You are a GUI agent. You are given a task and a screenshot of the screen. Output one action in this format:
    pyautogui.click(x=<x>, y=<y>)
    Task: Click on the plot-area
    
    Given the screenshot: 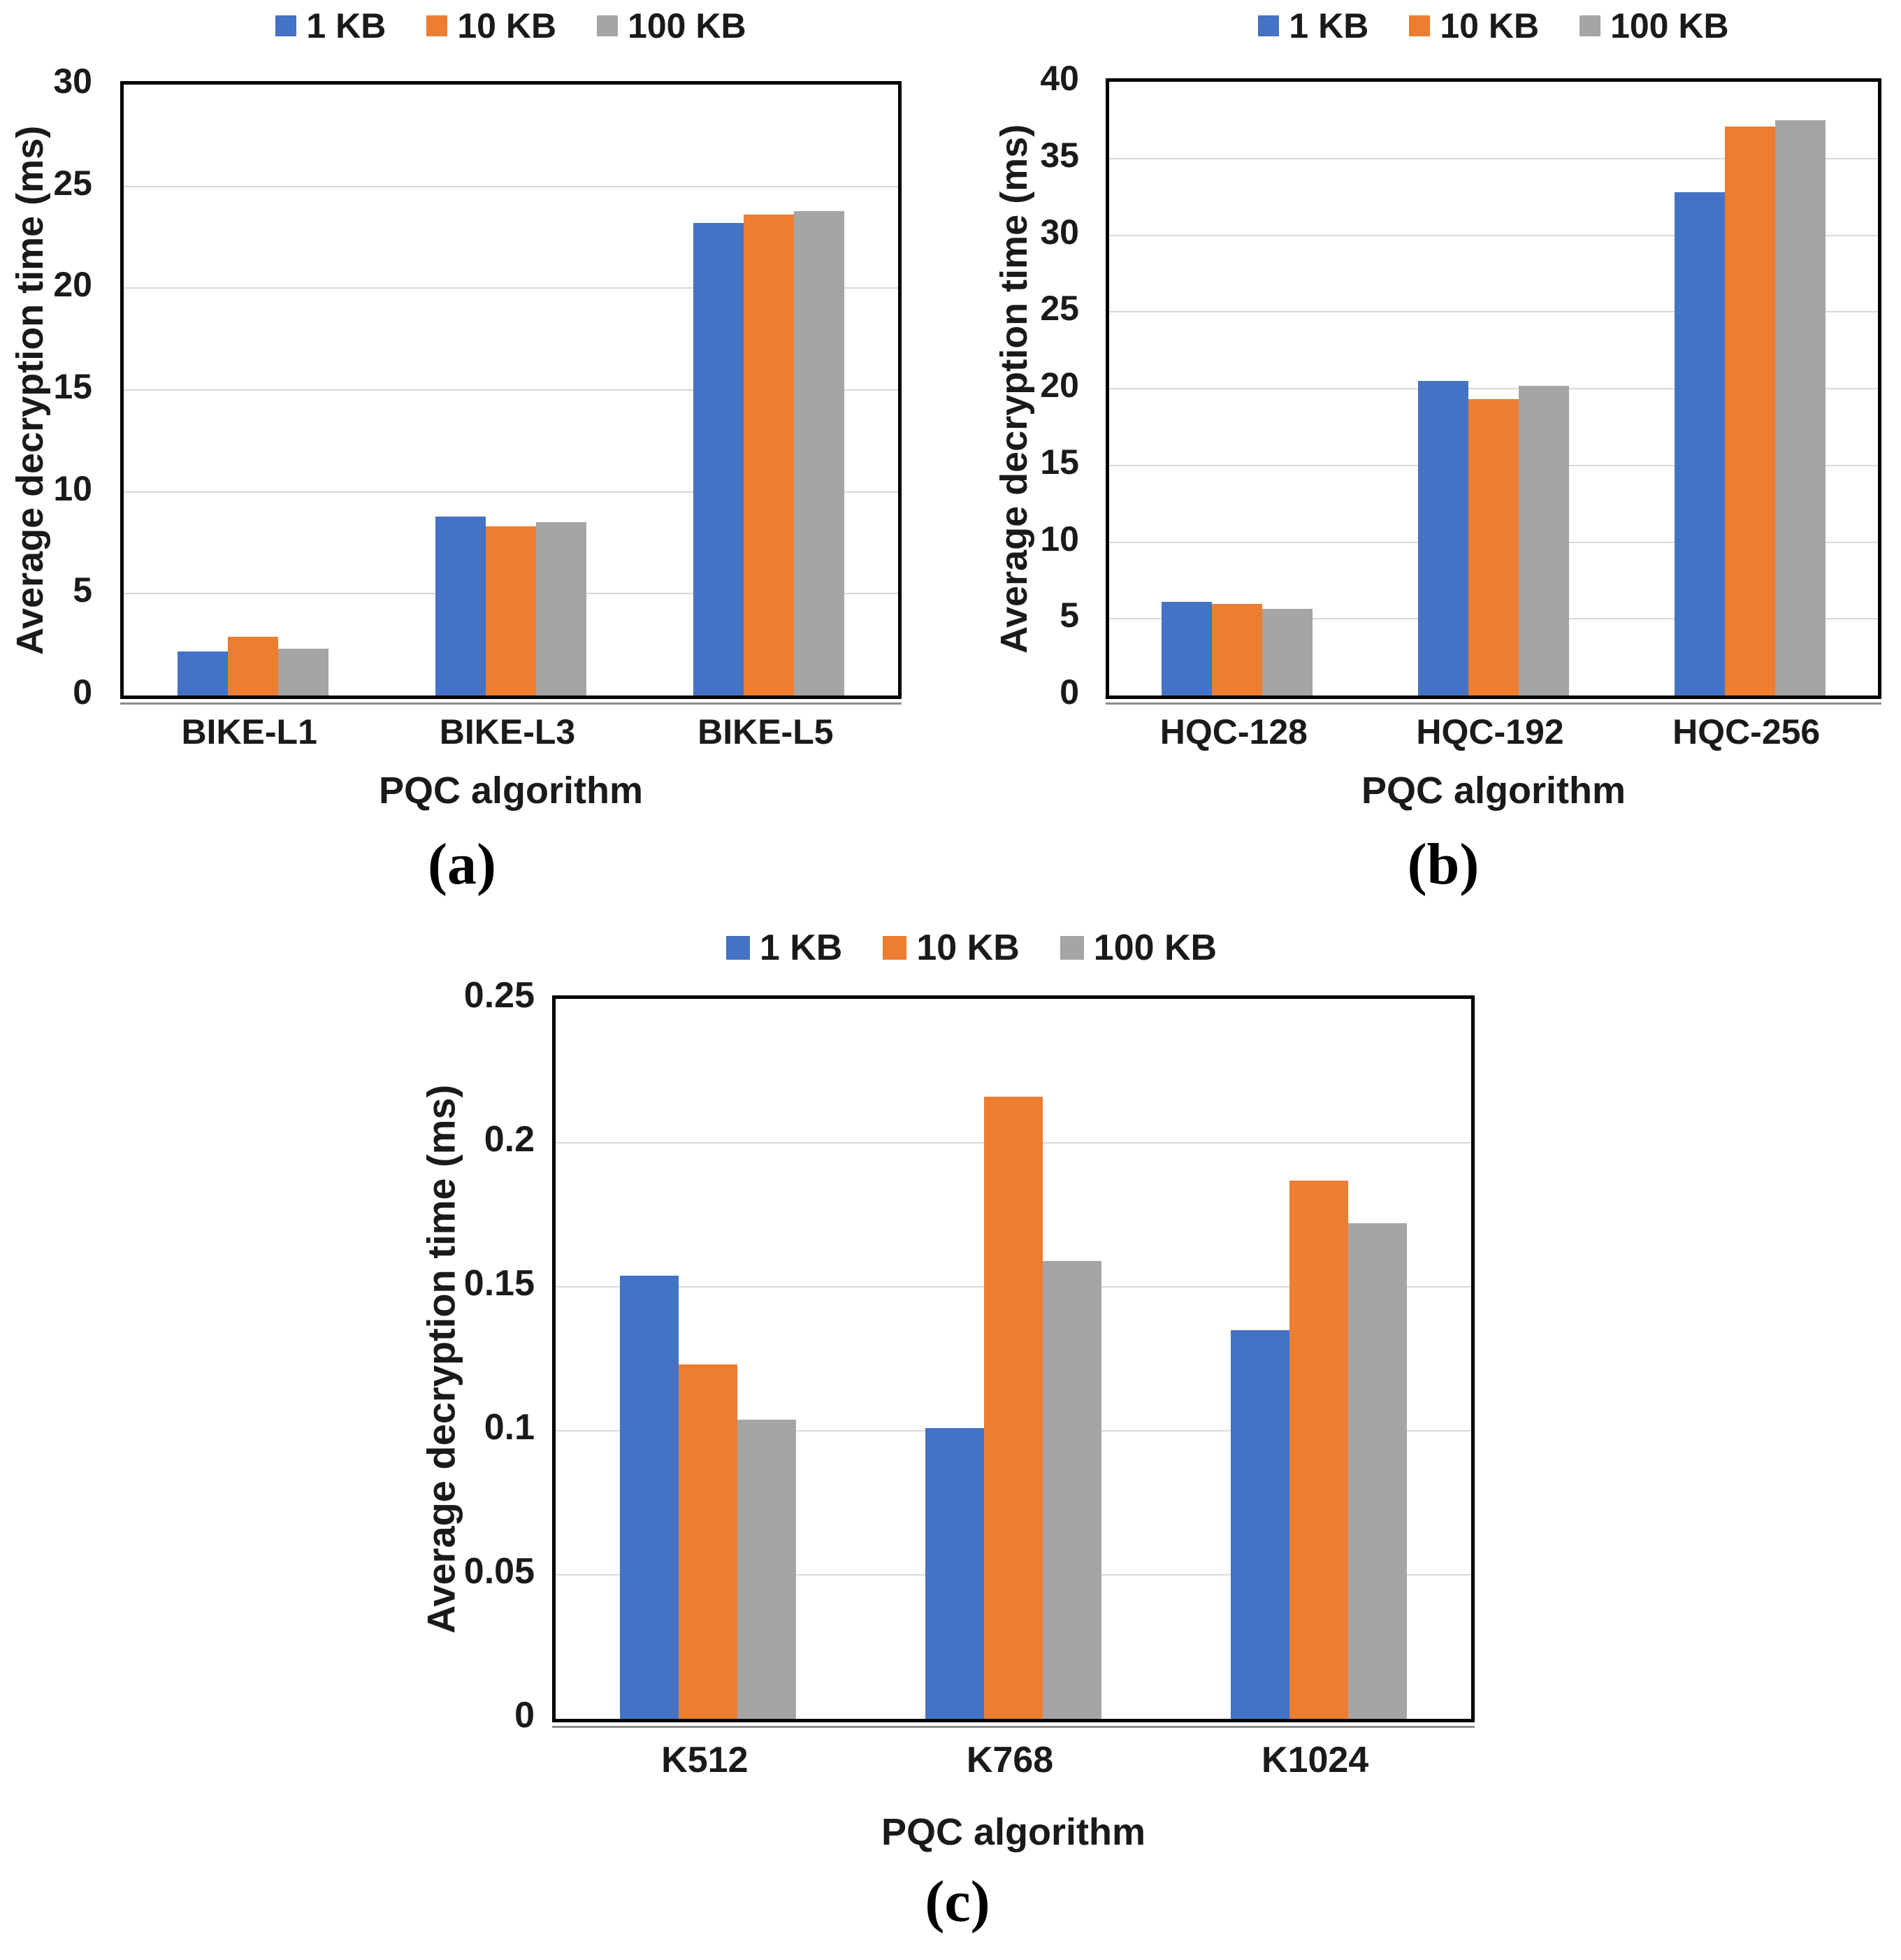 What is the action you would take?
    pyautogui.click(x=1494, y=391)
    